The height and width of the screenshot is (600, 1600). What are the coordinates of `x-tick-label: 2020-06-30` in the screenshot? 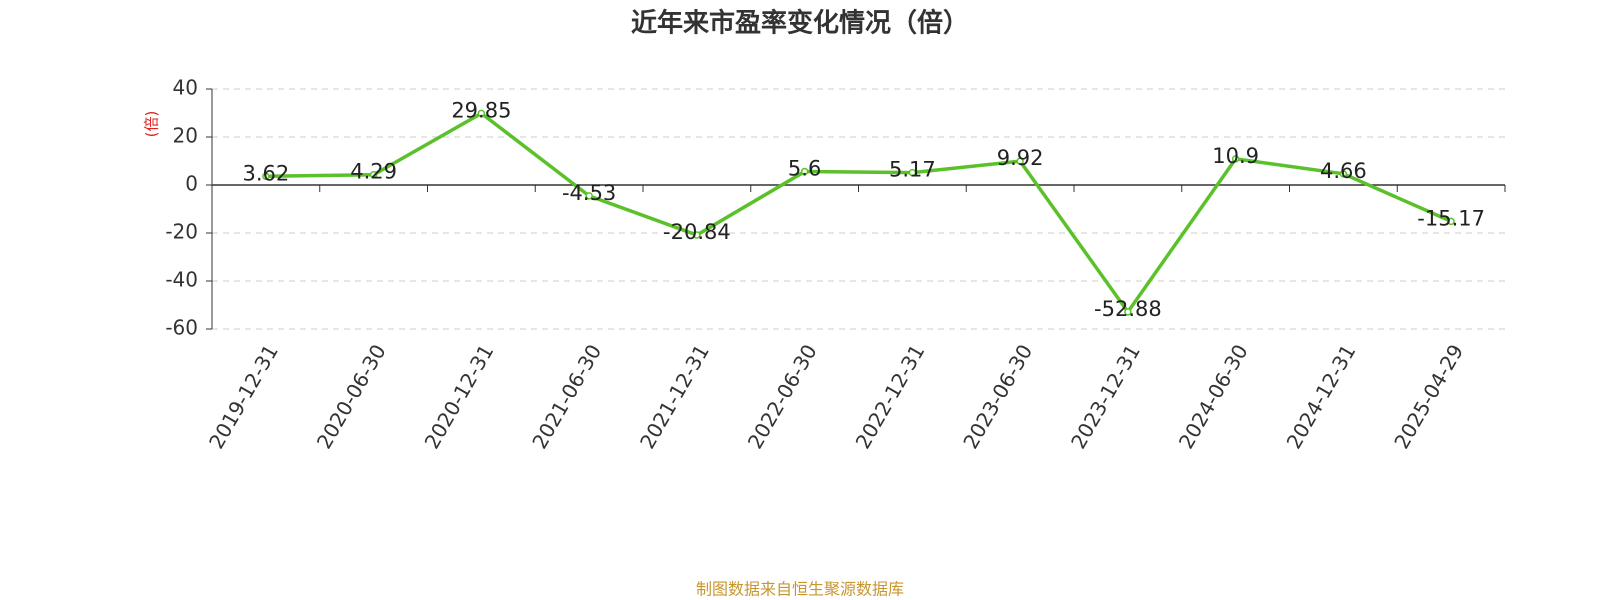 It's located at (351, 396).